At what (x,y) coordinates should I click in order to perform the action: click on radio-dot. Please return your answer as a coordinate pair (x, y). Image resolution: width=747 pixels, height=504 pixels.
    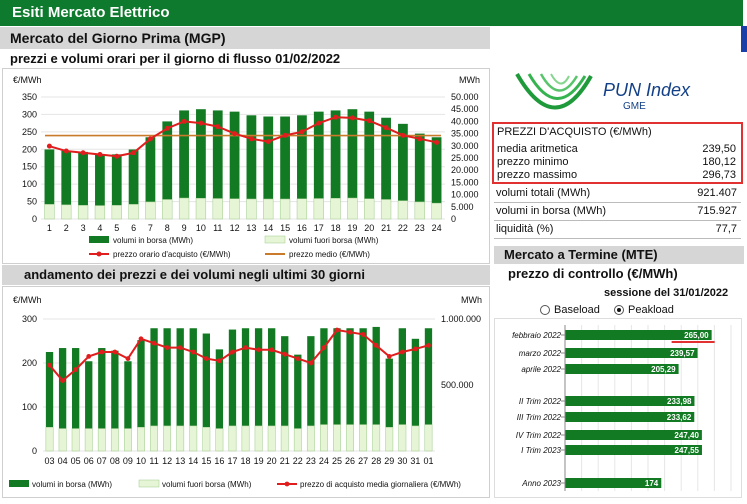
    Looking at the image, I should click on (619, 310).